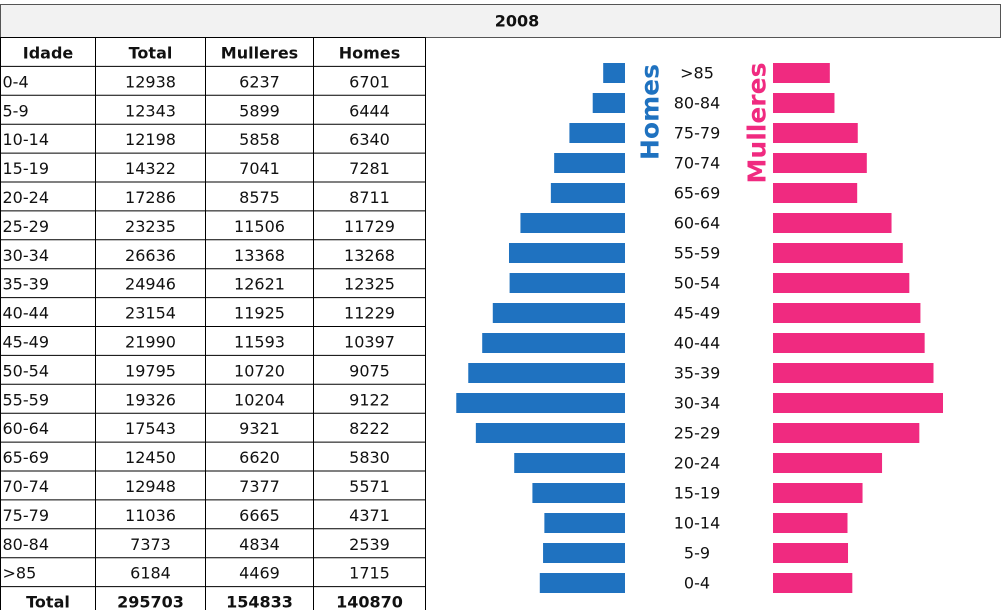 This screenshot has width=1001, height=610. What do you see at coordinates (150, 515) in the screenshot?
I see `table-cell: 11036` at bounding box center [150, 515].